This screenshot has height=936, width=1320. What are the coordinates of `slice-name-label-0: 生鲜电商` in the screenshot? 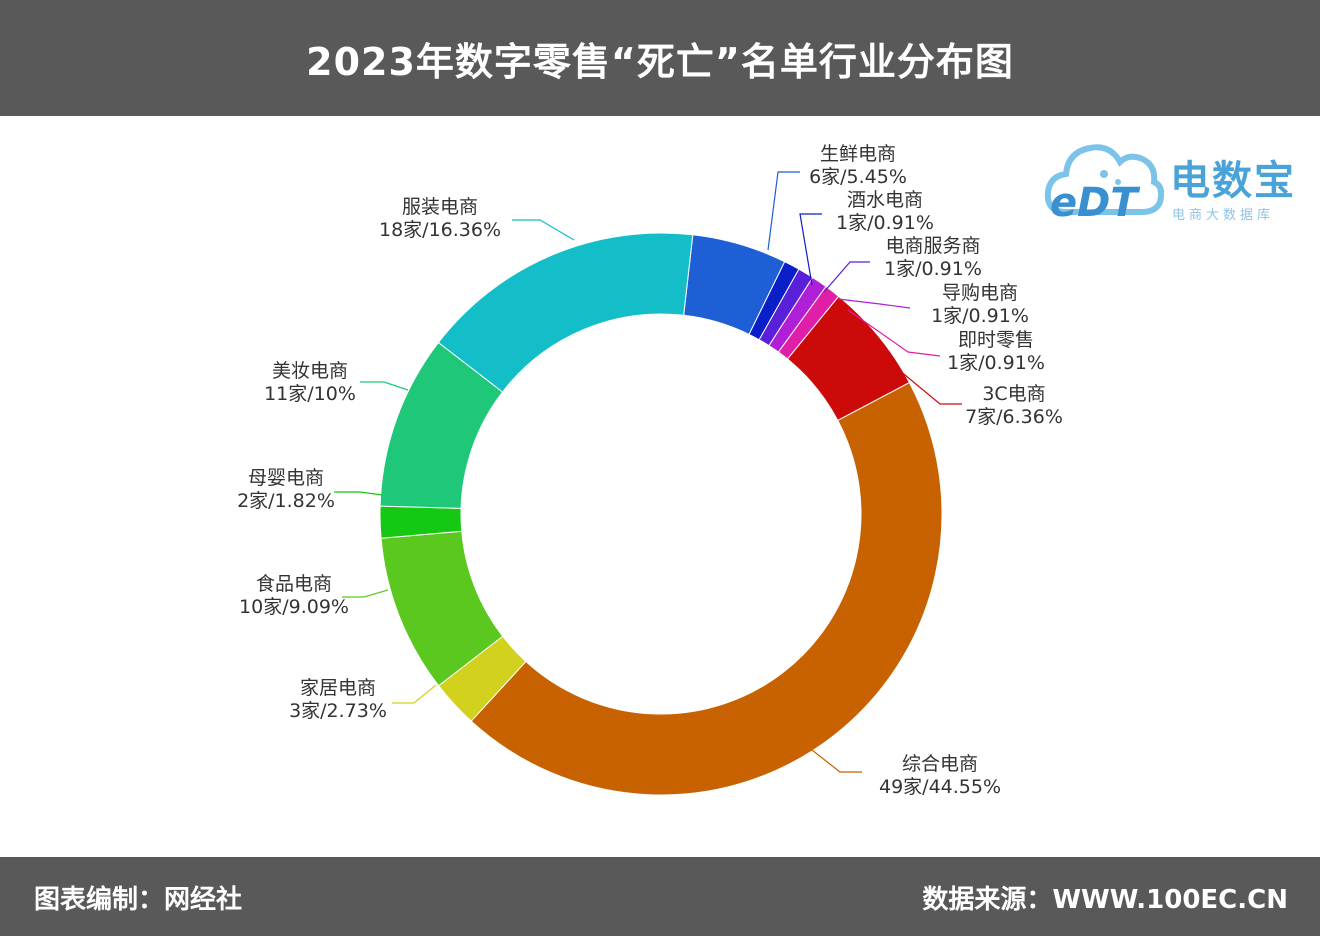 It's located at (858, 154).